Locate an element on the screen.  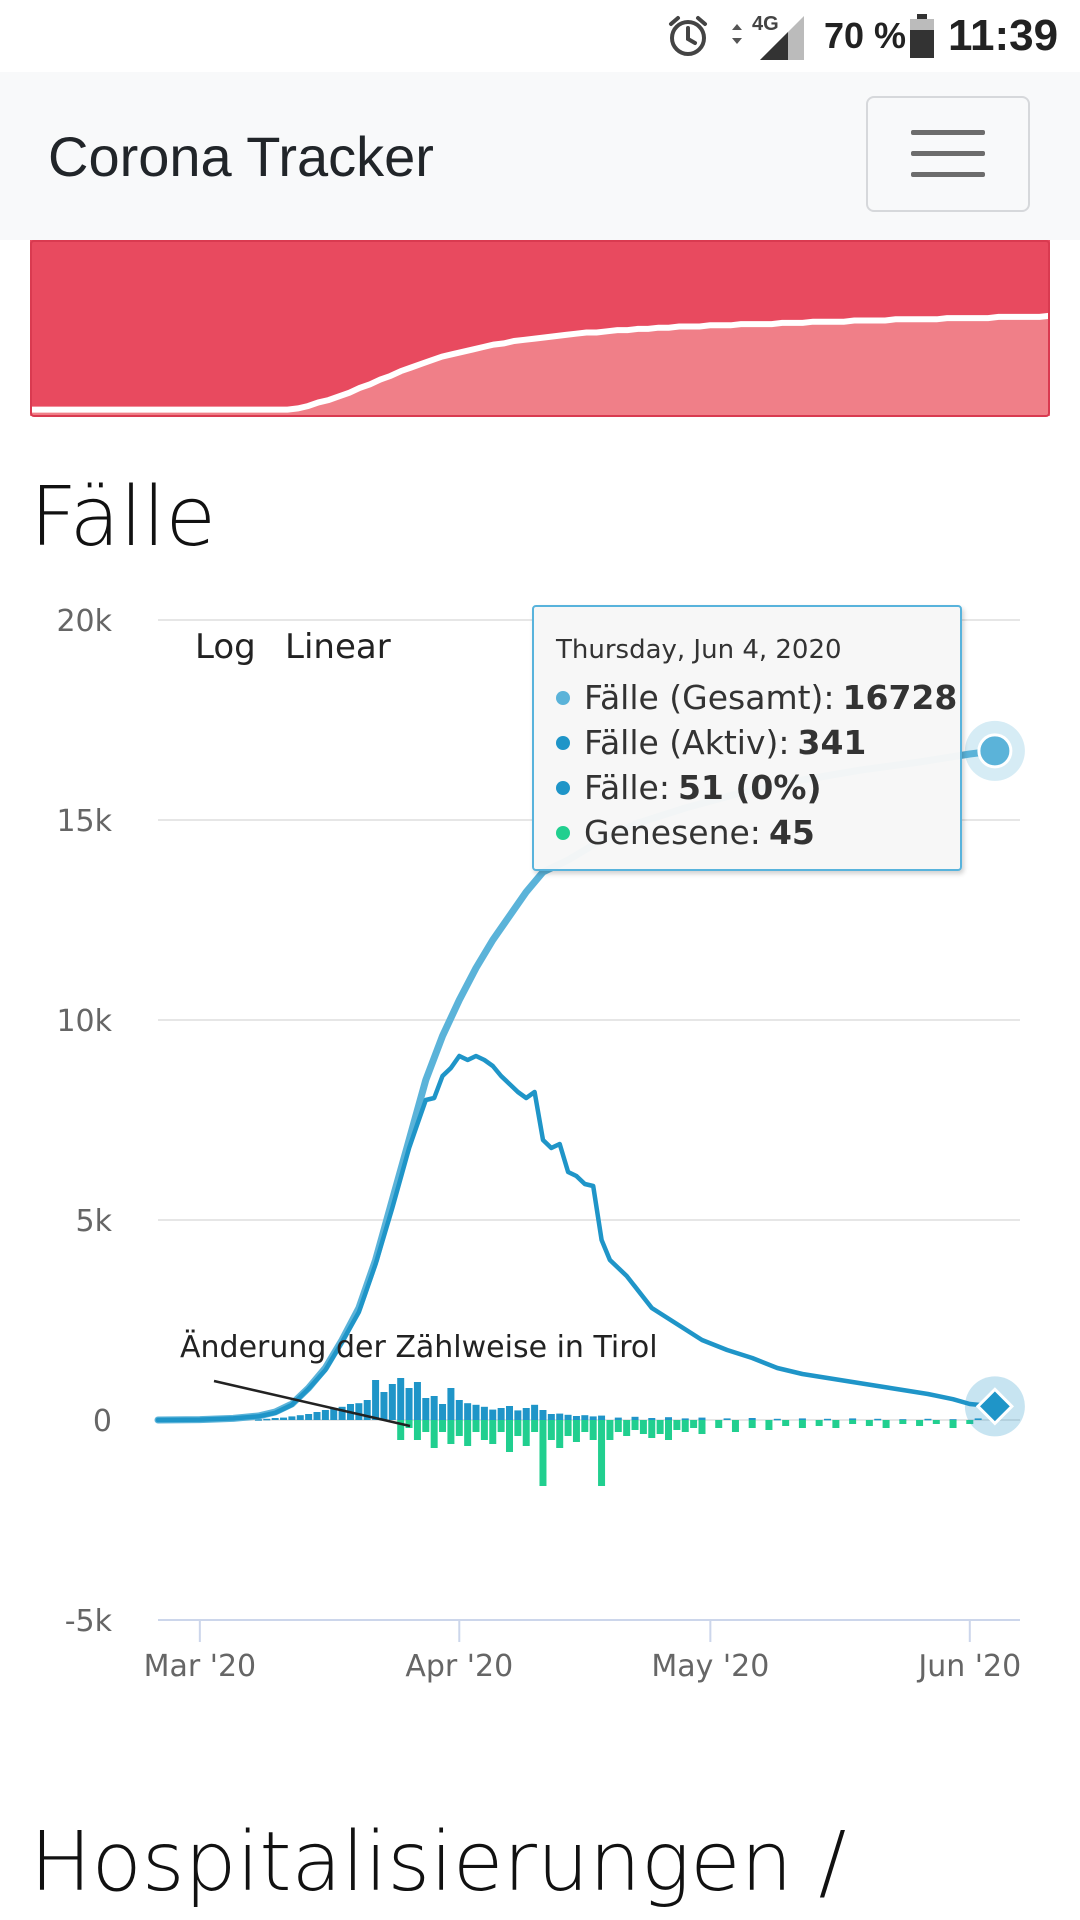
y-tick-label: -5k is located at coordinates (89, 1621).